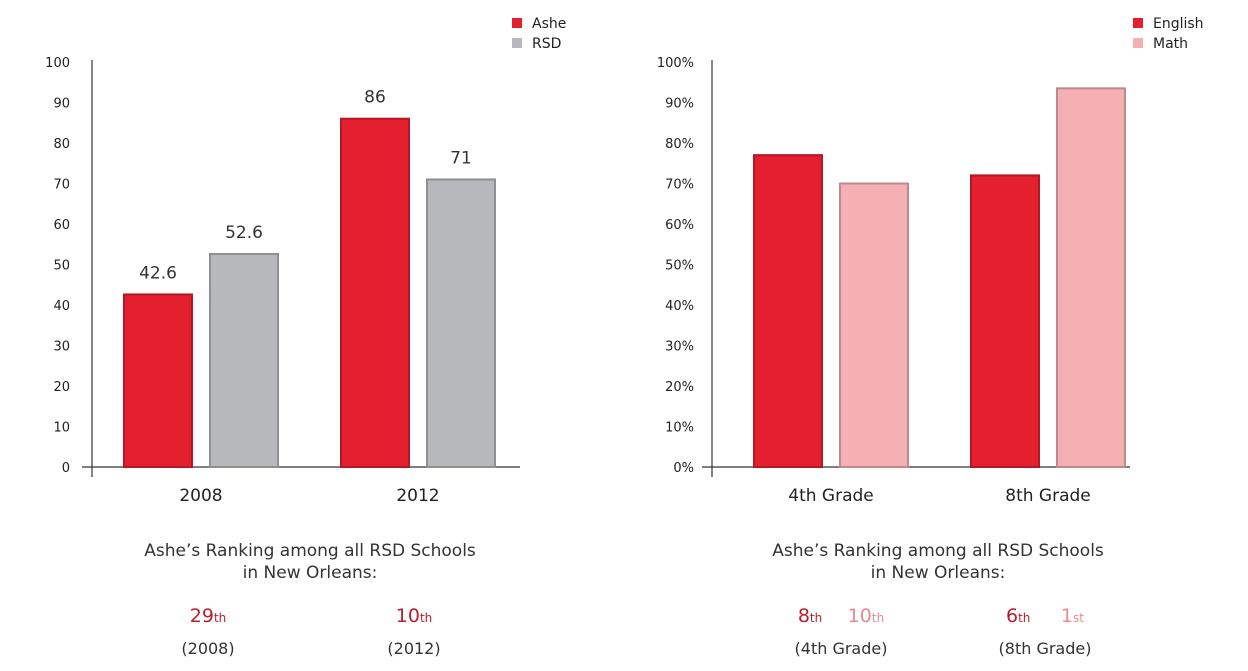  I want to click on y-tick-label: 70, so click(61, 185).